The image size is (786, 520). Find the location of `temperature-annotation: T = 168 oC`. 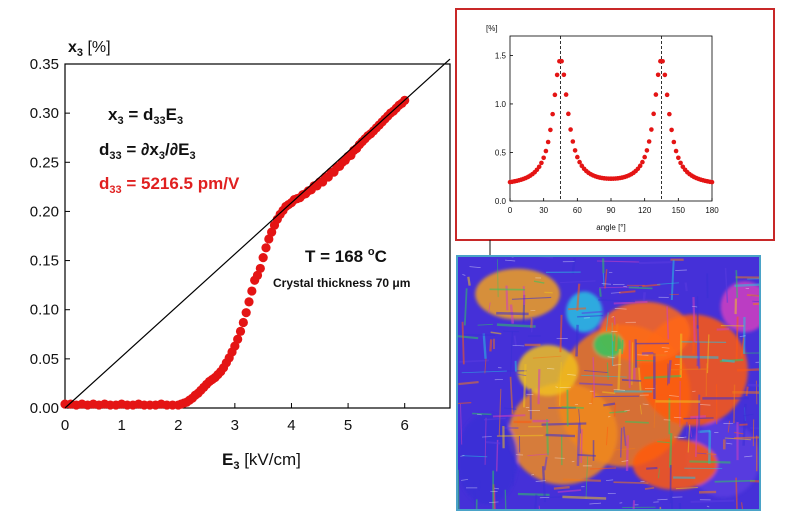

temperature-annotation: T = 168 oC is located at coordinates (346, 256).